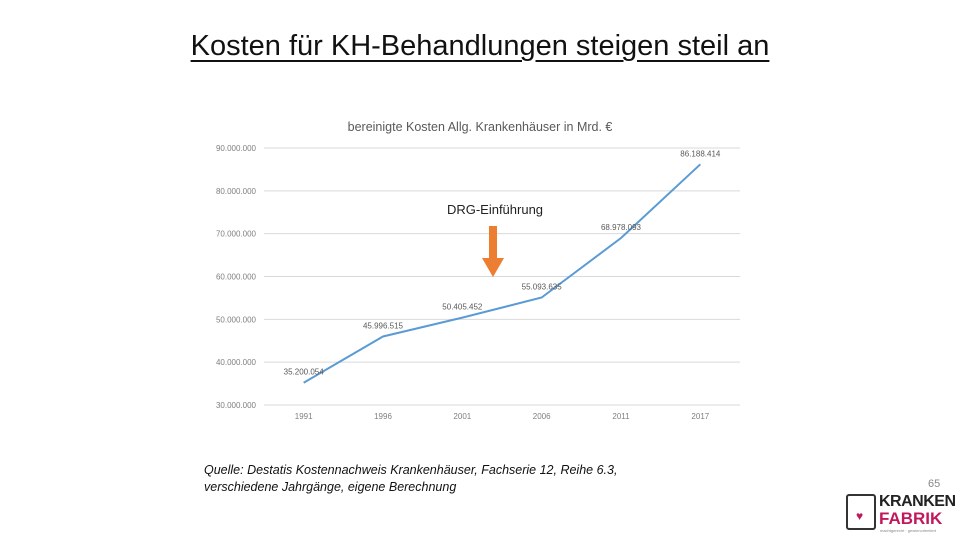 This screenshot has width=960, height=540. Describe the element at coordinates (908, 530) in the screenshot. I see `logo-tagline: machtgerecht · gewinnorientiert` at that location.